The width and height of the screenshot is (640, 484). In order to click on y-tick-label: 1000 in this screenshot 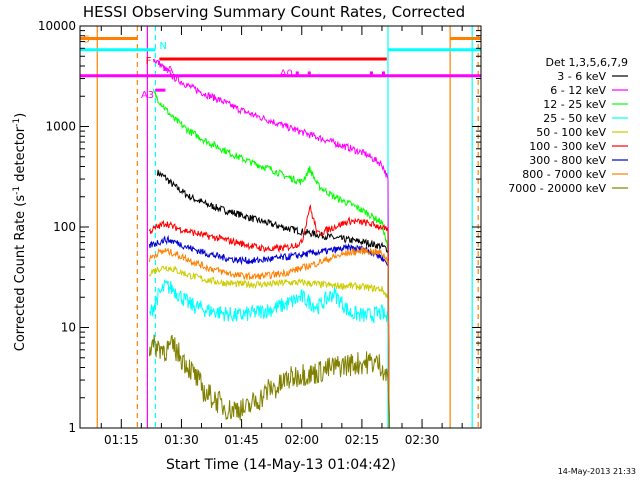, I will do `click(60, 127)`.